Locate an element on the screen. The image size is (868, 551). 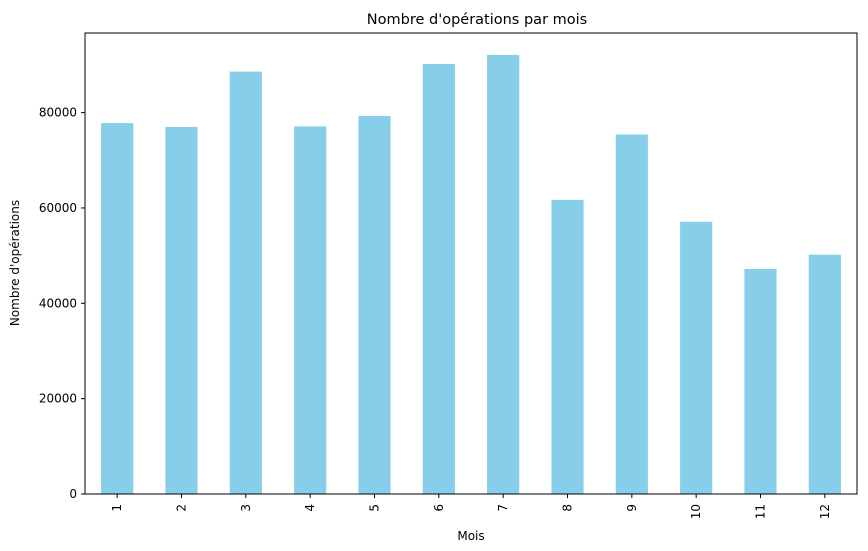
y-tick-label: 20000 is located at coordinates (58, 399).